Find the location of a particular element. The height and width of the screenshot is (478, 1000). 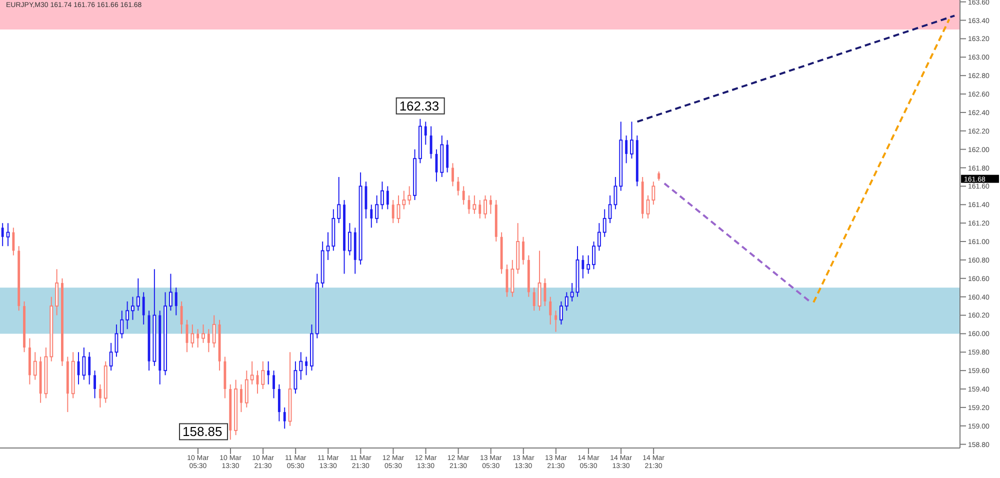

annotation: 158.85 is located at coordinates (202, 432).